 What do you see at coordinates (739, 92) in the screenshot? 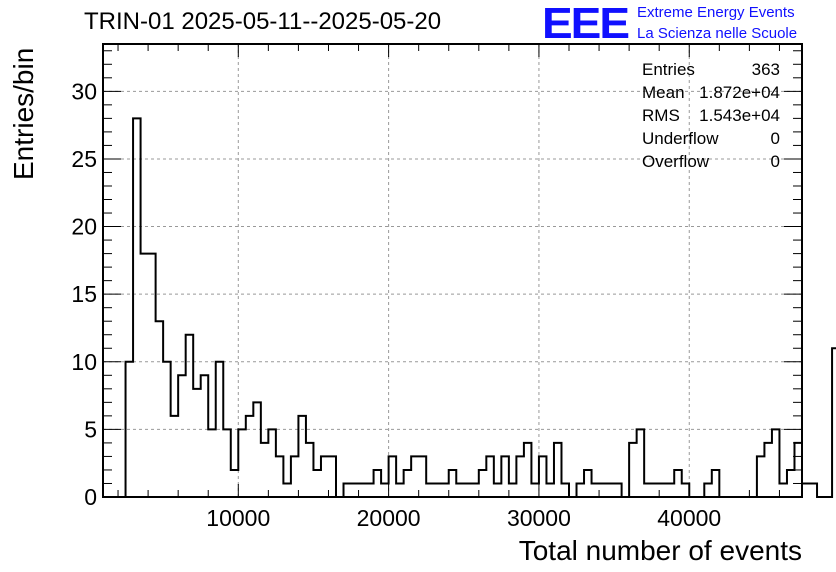
I see `stats-value: 1.872e+04` at bounding box center [739, 92].